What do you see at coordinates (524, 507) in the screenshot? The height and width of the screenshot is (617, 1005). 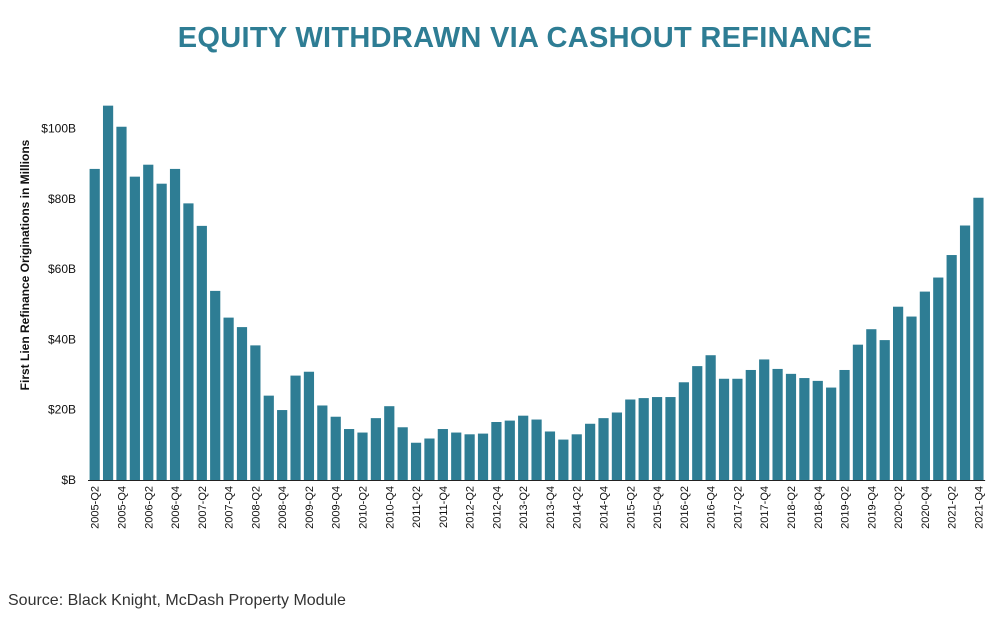 I see `x-tick-label: 2013-Q2` at bounding box center [524, 507].